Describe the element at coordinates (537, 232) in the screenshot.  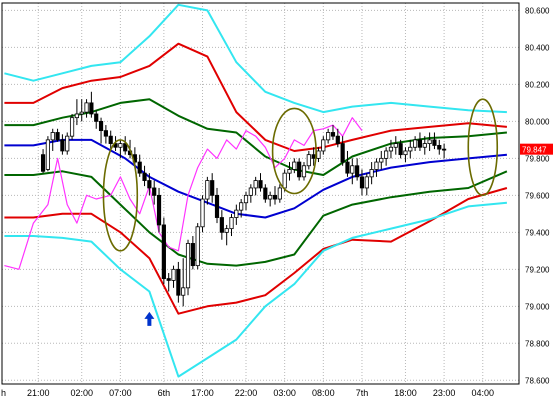
I see `y-tick-label: 79.400` at that location.